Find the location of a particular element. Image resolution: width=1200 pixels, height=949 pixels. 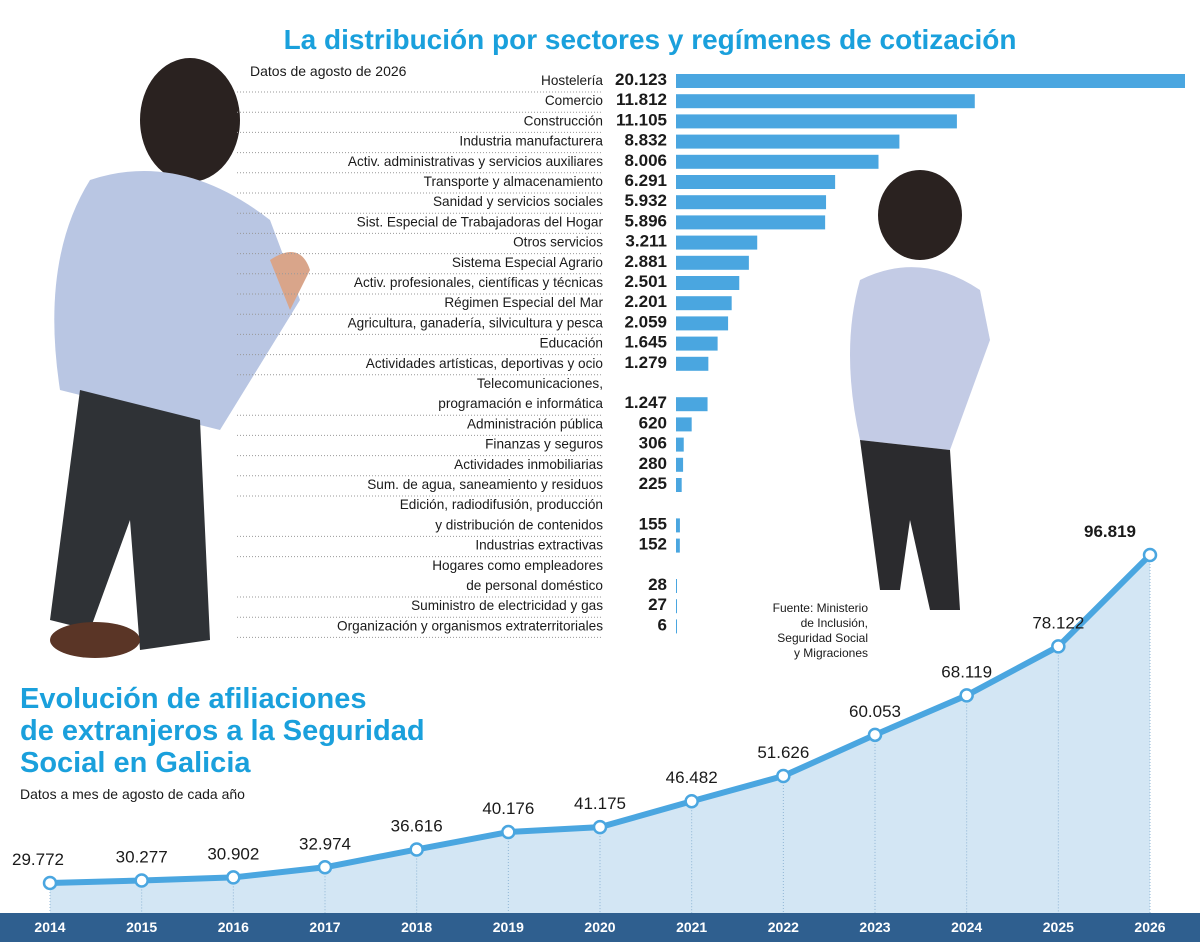

bar-label: Finanzas y seguros is located at coordinates (544, 443).